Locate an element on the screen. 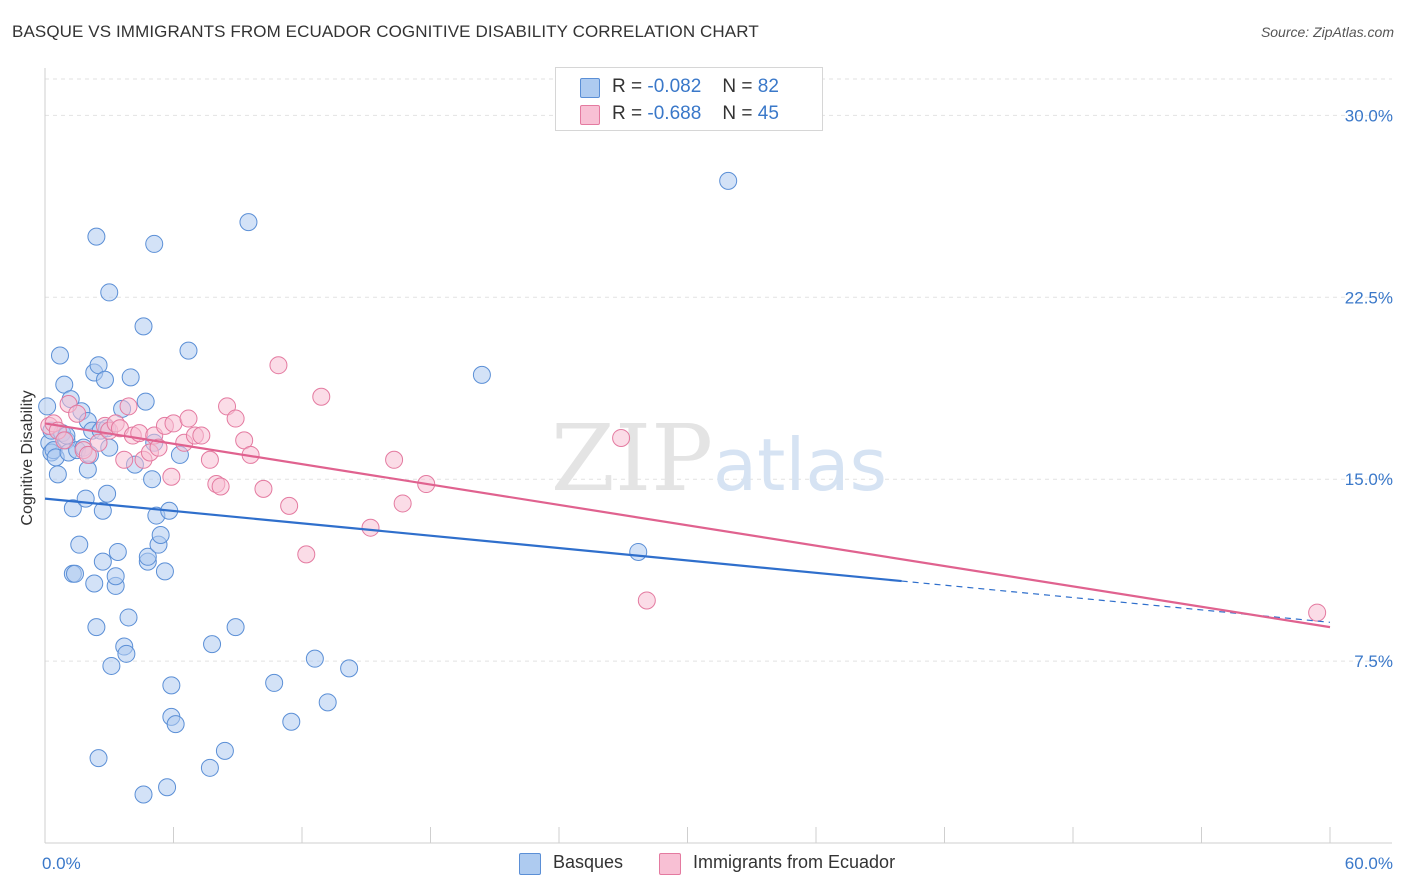 The height and width of the screenshot is (892, 1406). watermark-zip: ZIP is located at coordinates (632, 458).